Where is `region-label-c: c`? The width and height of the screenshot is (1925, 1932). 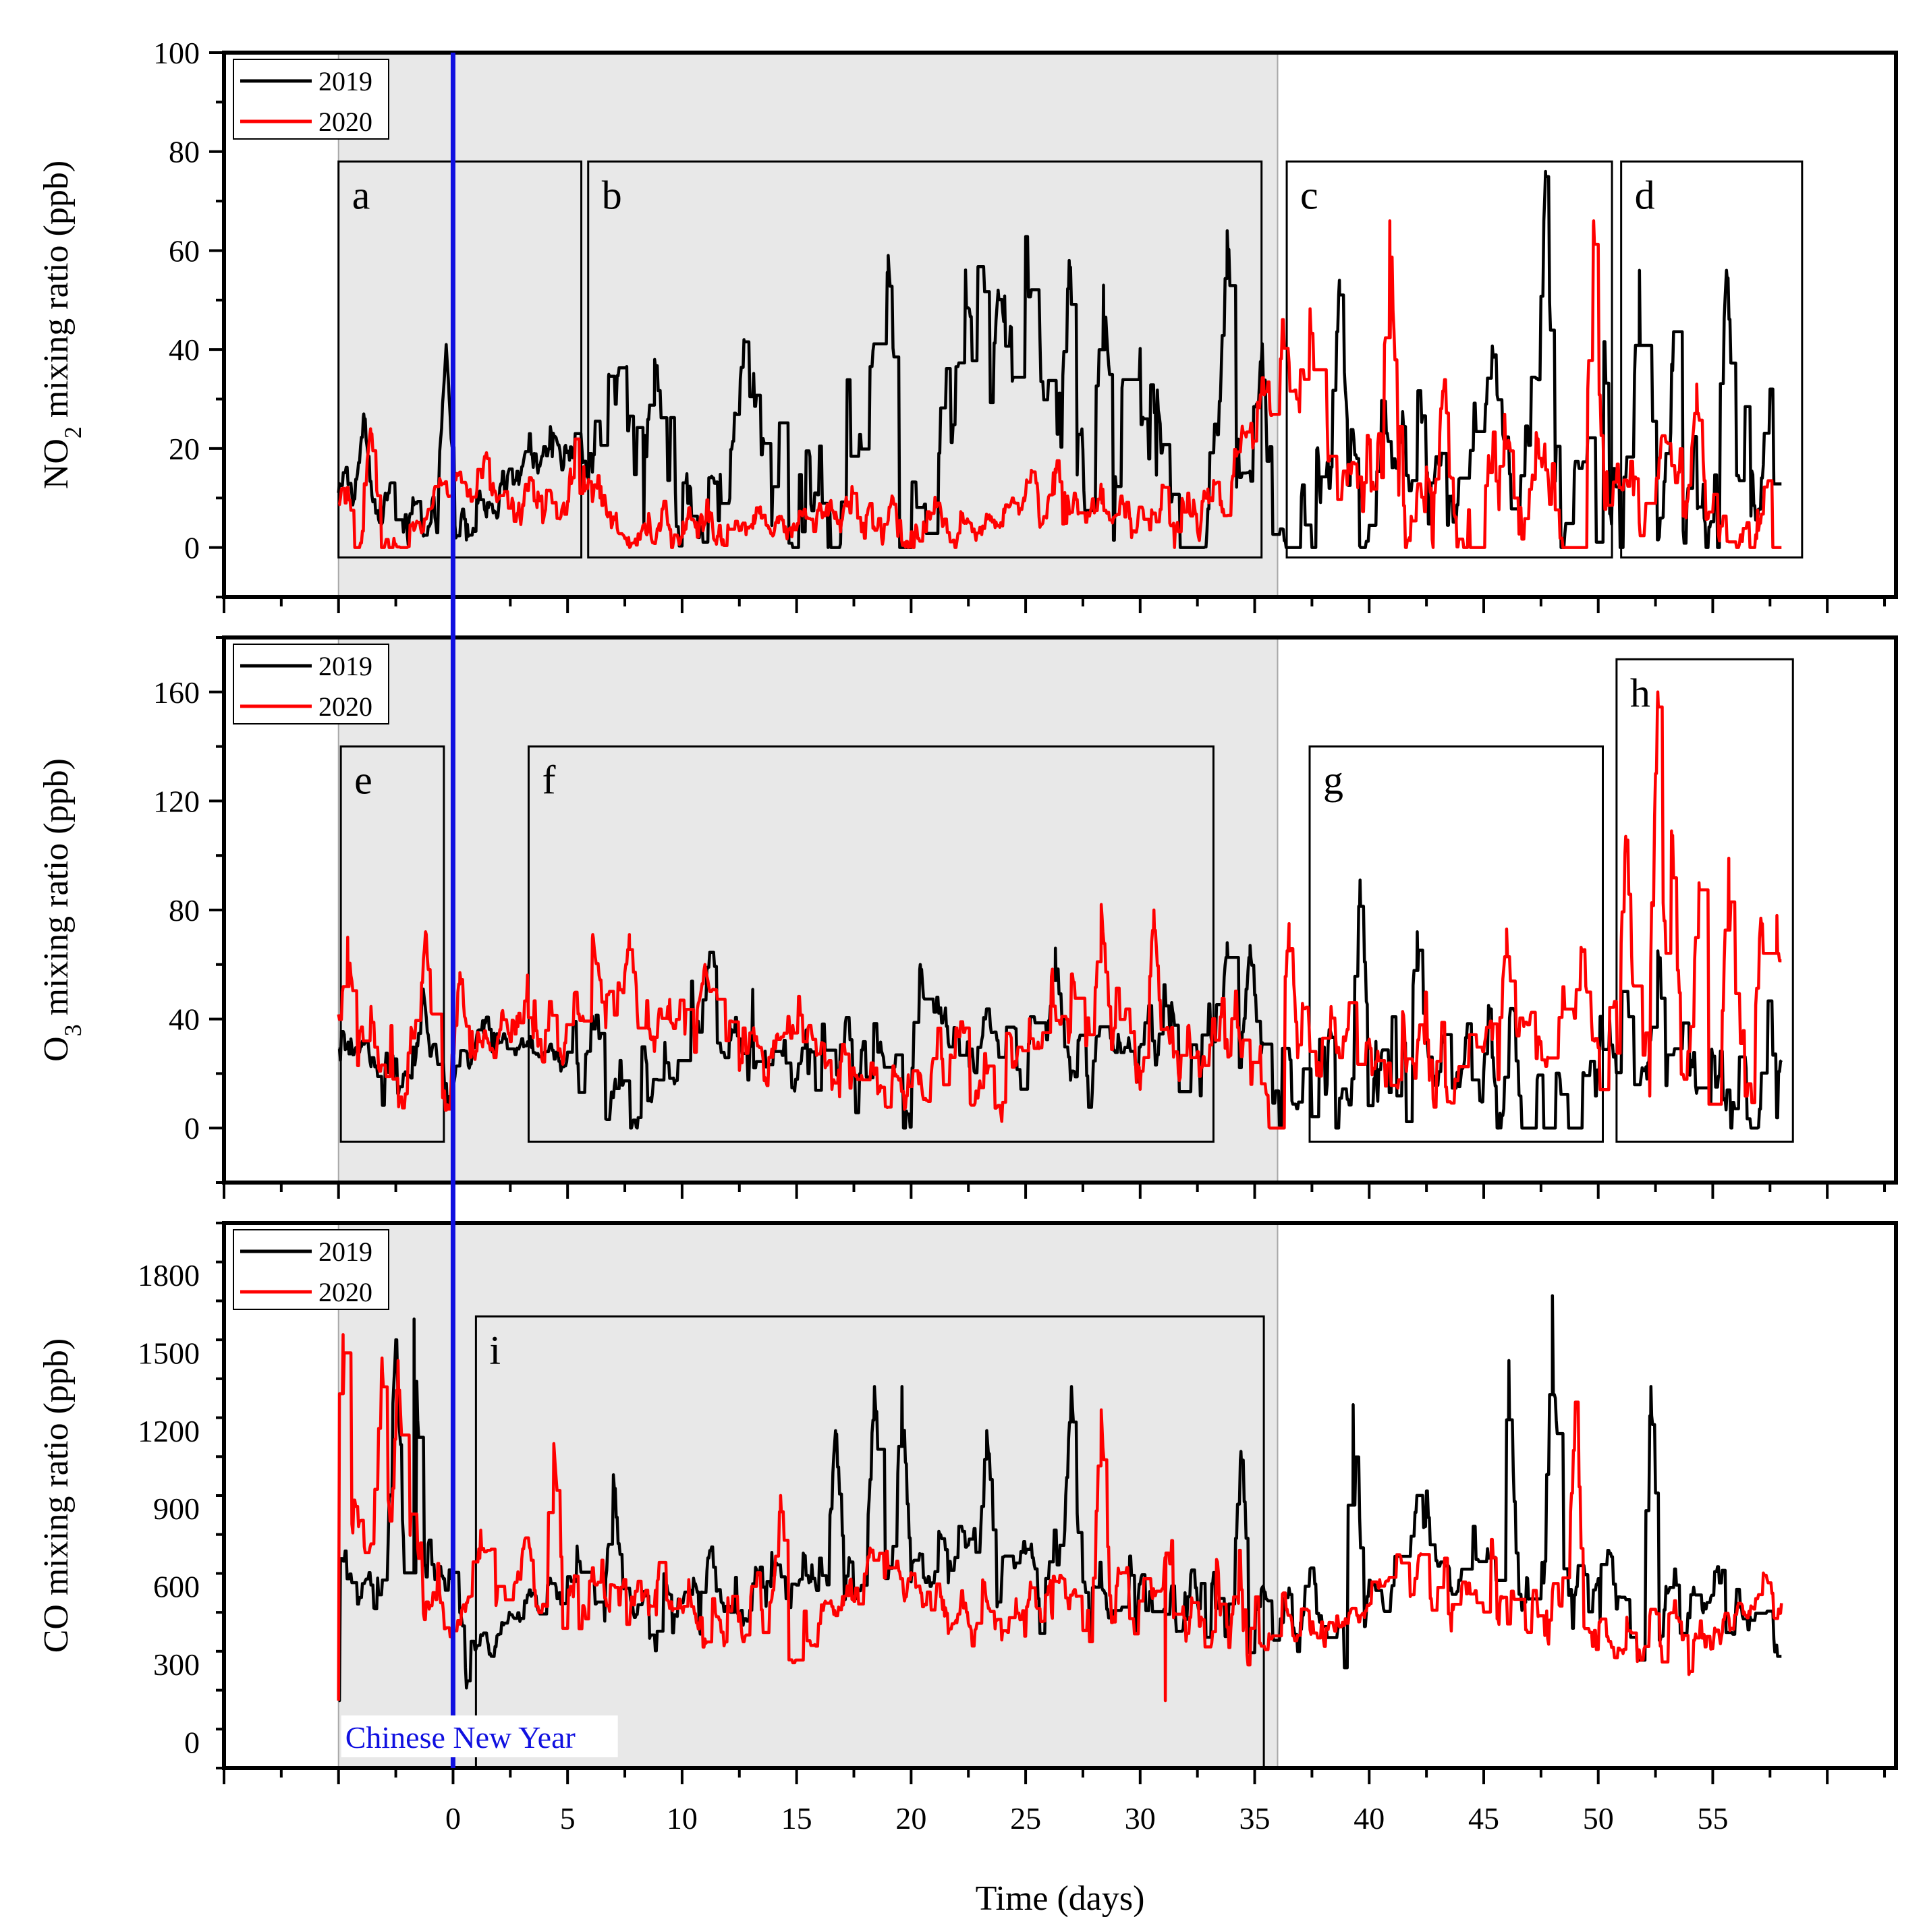 region-label-c: c is located at coordinates (1309, 195).